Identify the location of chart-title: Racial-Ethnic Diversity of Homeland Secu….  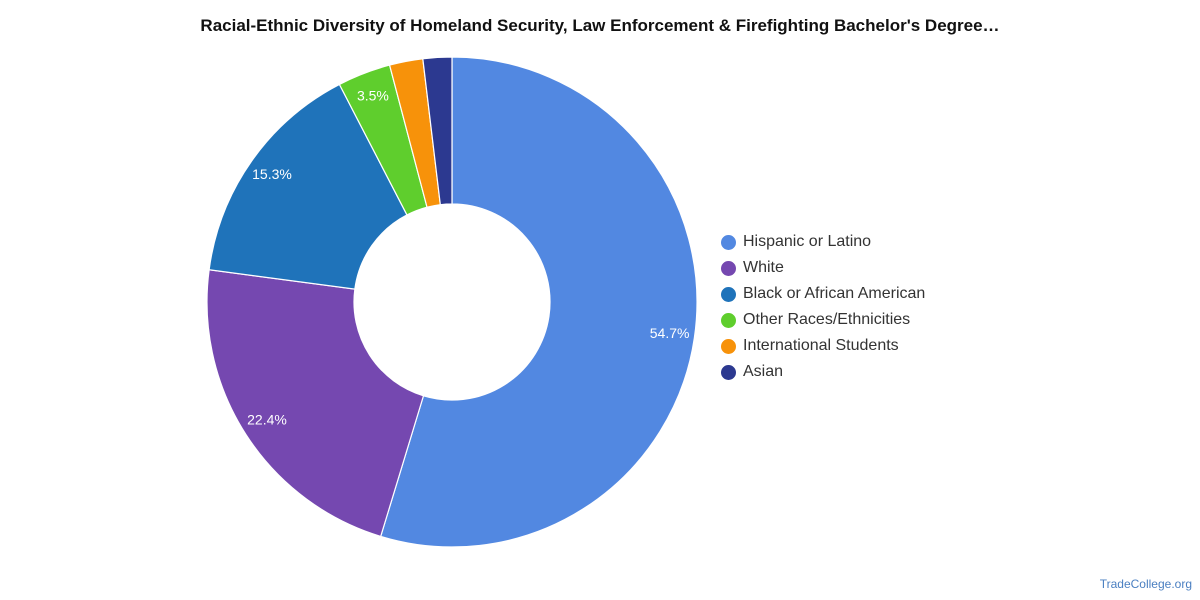
(600, 25).